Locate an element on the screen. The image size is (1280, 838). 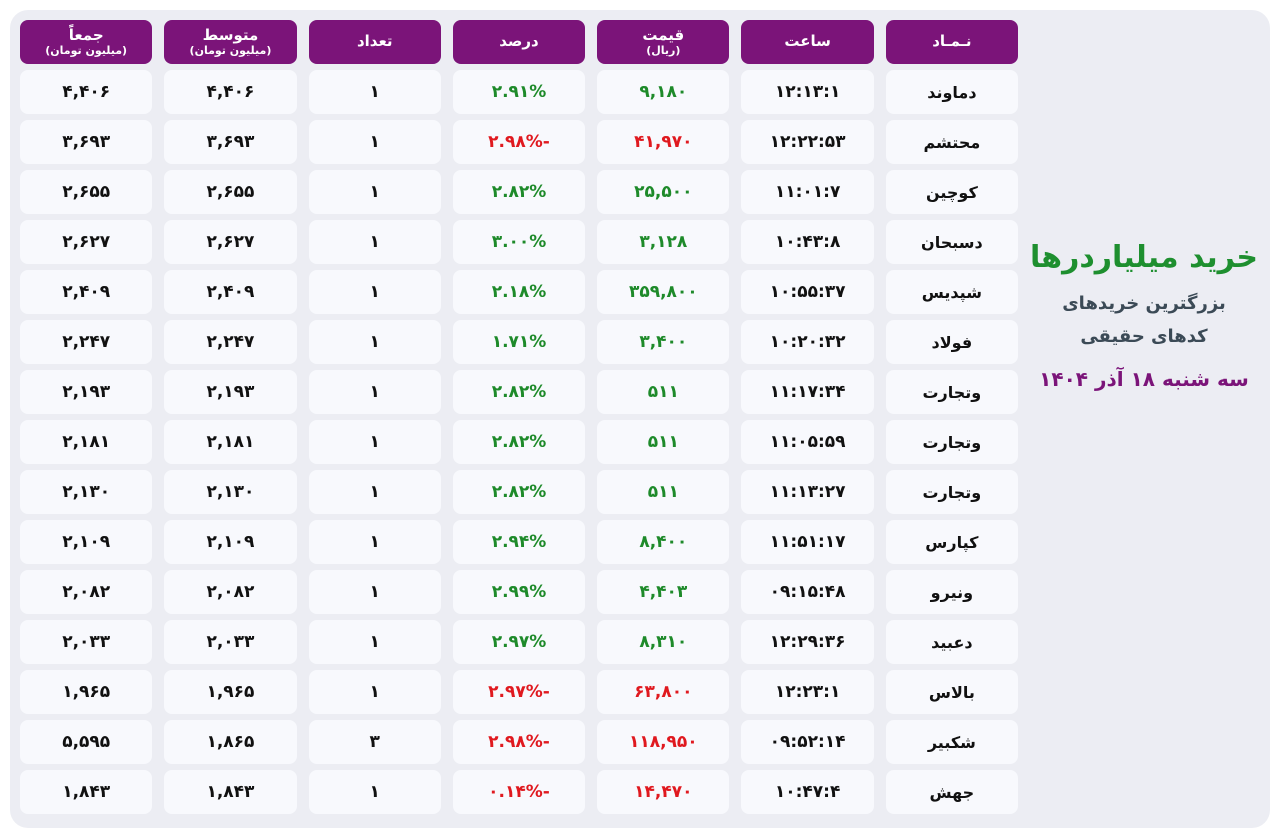
cell-average: ۱,۹۶۵ is located at coordinates (230, 692).